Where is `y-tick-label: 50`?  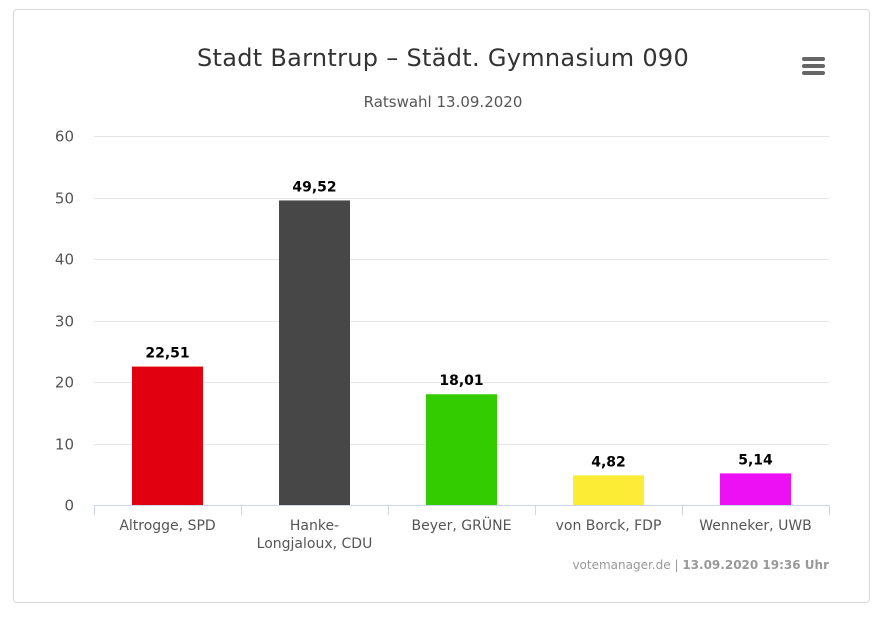 y-tick-label: 50 is located at coordinates (64, 199).